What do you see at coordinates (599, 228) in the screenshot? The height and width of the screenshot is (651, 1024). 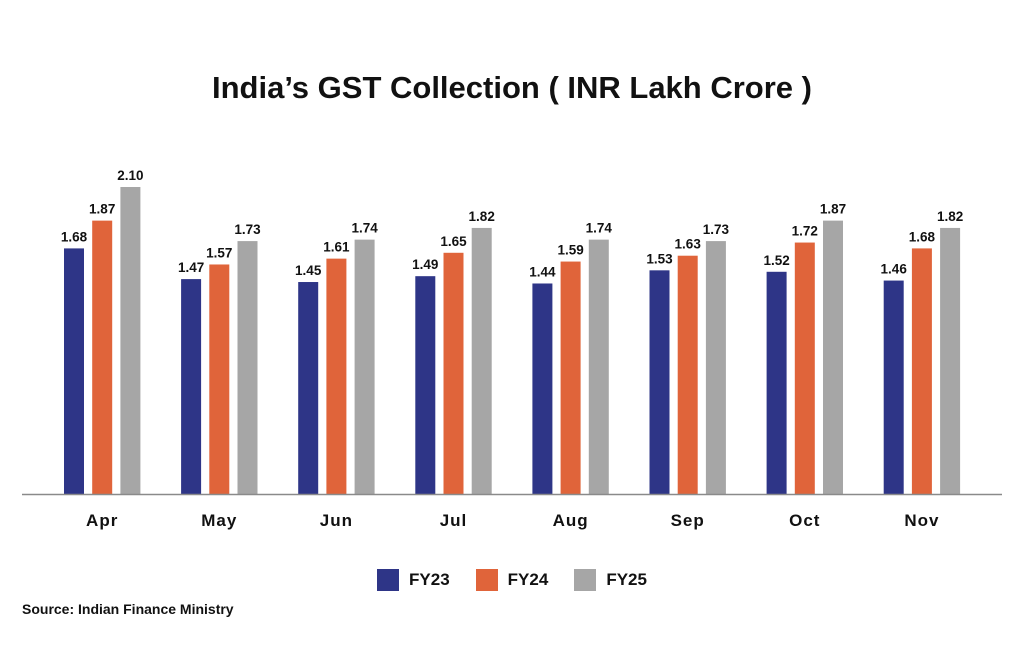 I see `data-label-fy25-aug: 1.74` at bounding box center [599, 228].